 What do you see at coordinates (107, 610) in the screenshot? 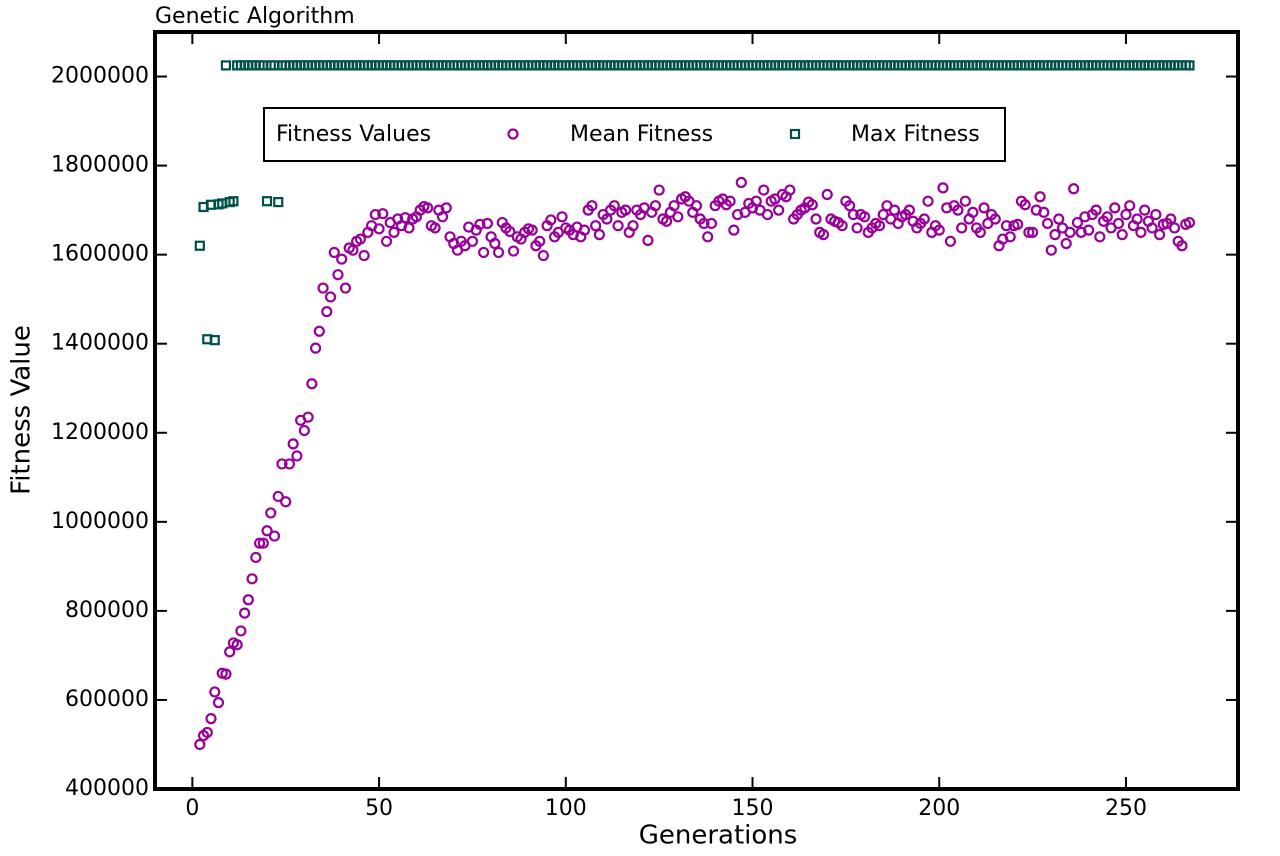
I see `y-tick-label: 800000` at bounding box center [107, 610].